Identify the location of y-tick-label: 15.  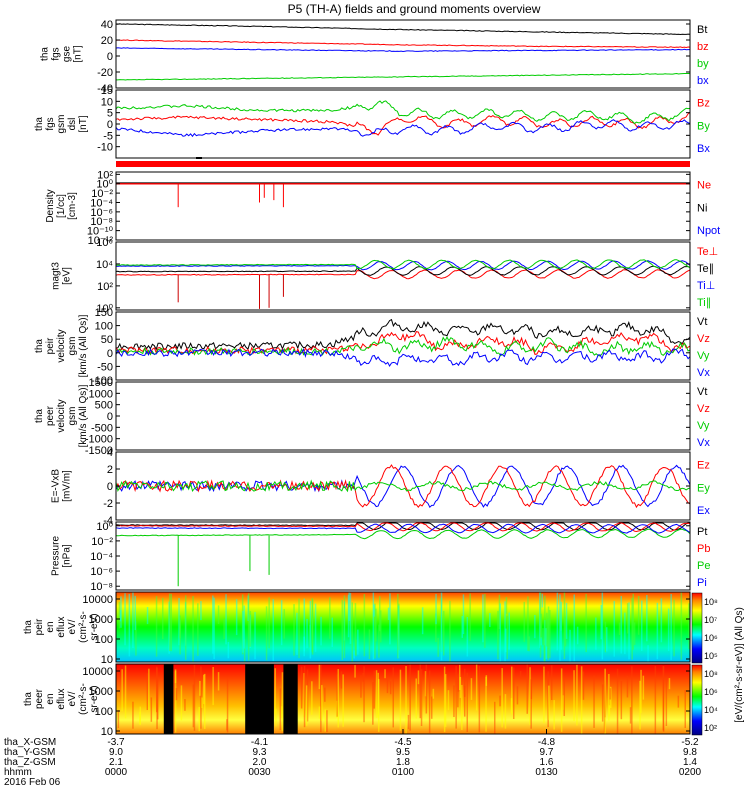
(107, 91).